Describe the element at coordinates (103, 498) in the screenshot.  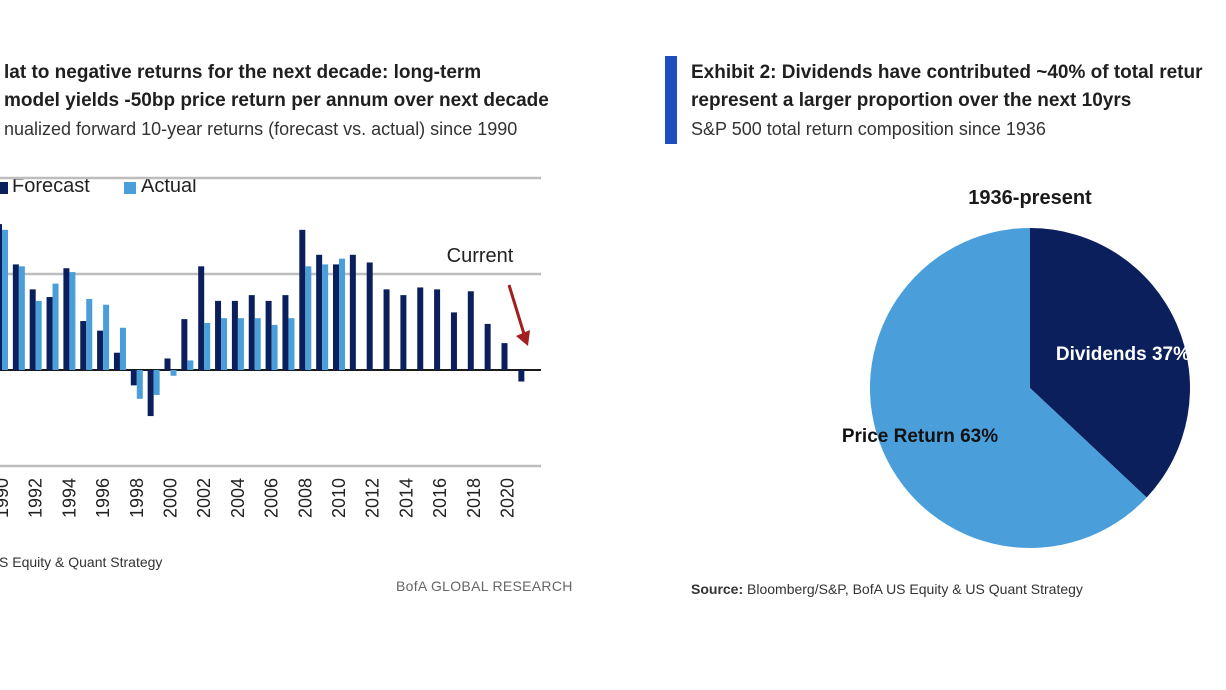
I see `x-tick-label: 1996` at that location.